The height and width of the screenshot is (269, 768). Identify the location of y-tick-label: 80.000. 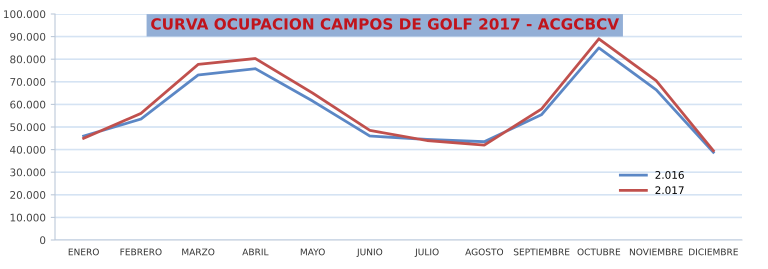
(28, 59).